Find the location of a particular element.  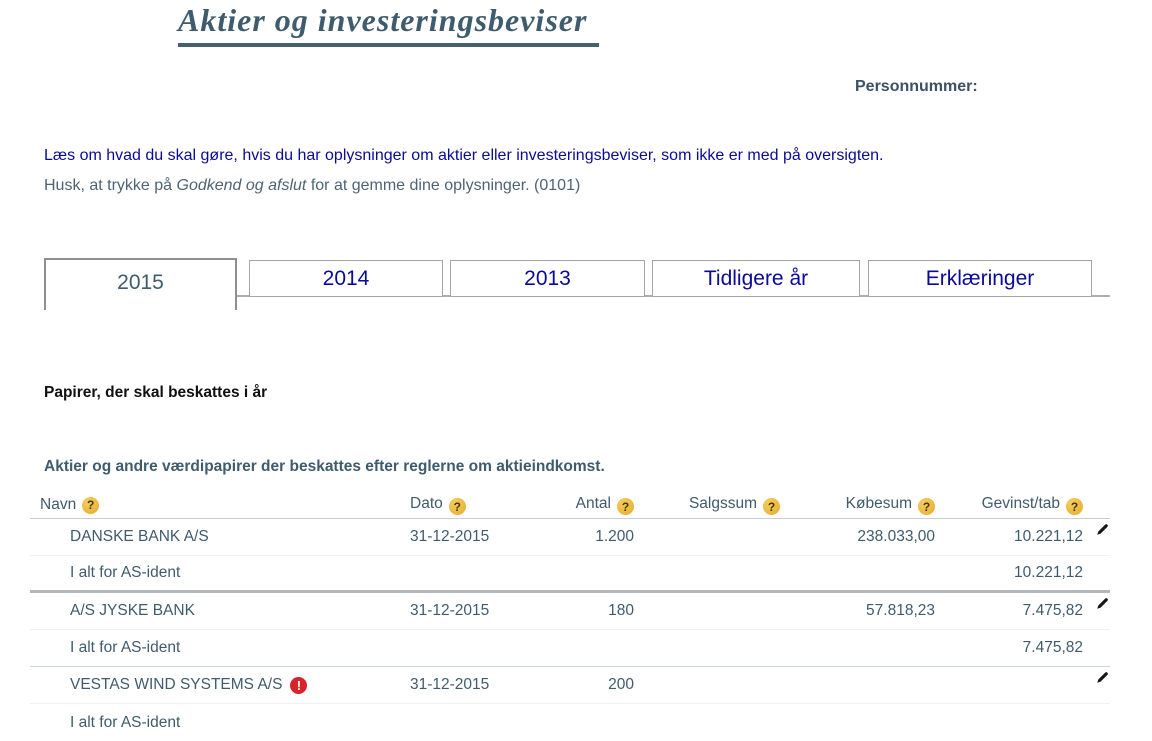

table-row: I alt for AS-ident 7.475,82 is located at coordinates (570, 648).